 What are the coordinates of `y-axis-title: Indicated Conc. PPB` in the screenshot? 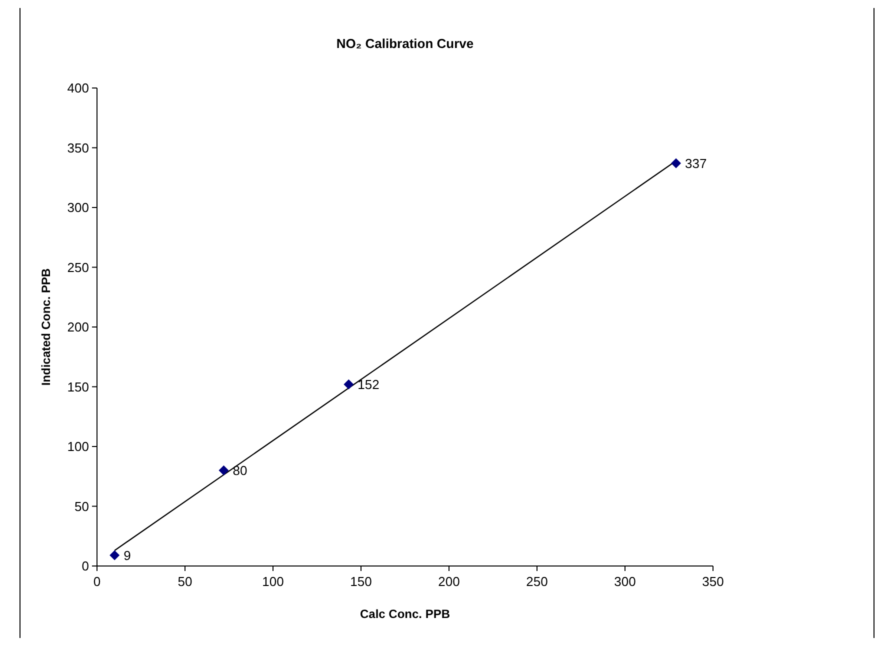 It's located at (46, 327).